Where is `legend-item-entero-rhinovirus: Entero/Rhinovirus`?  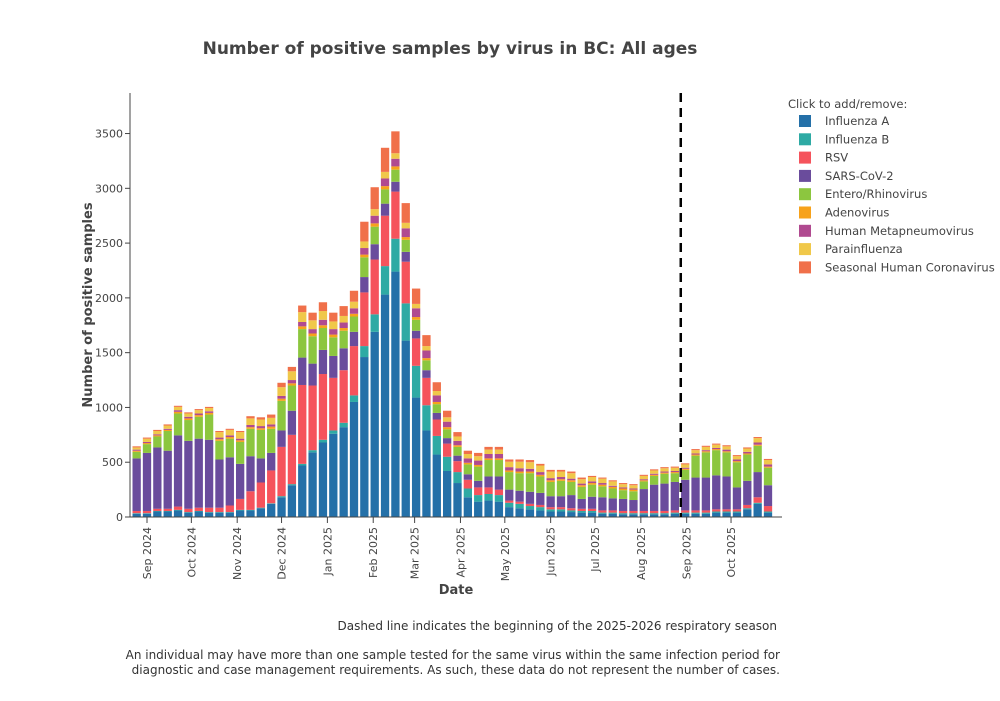 legend-item-entero-rhinovirus: Entero/Rhinovirus is located at coordinates (863, 194).